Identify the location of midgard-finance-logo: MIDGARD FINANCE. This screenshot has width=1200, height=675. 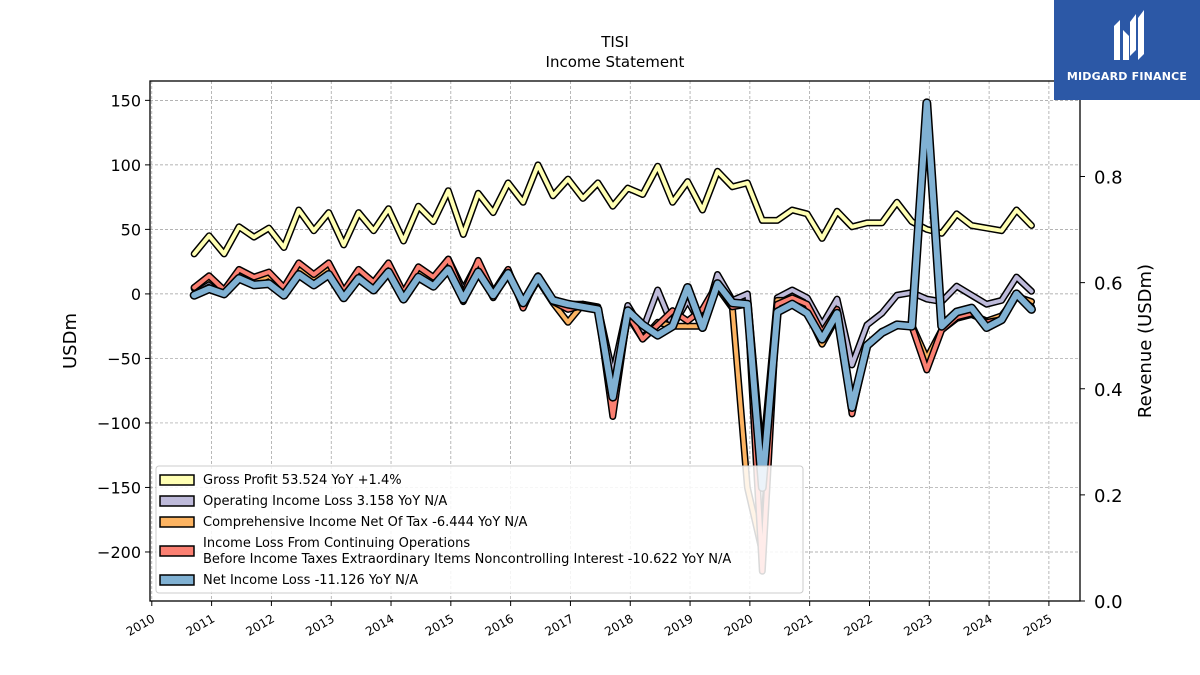
(1127, 50).